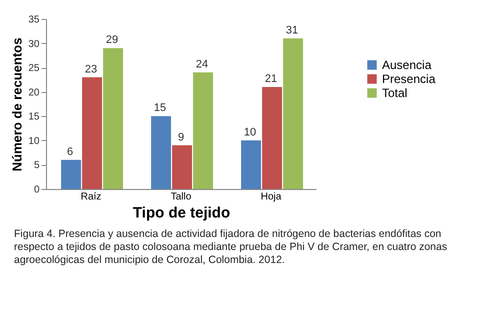 This screenshot has width=480, height=332. Describe the element at coordinates (91, 69) in the screenshot. I see `data-label: 23` at that location.